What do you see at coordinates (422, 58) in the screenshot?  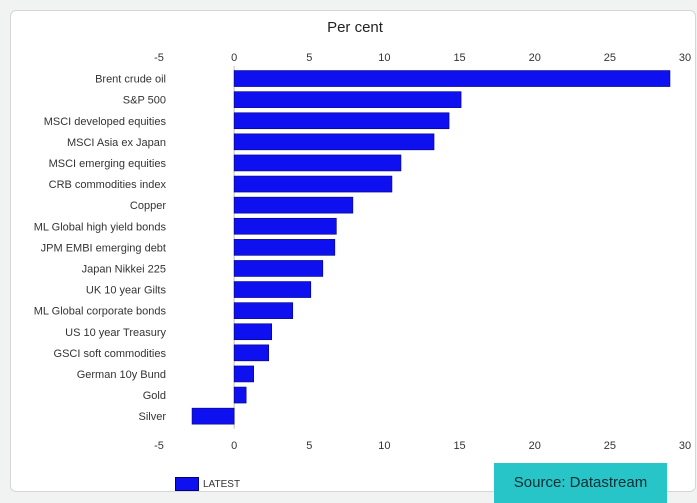 I see `top-axis-ticks: -5 0 5 10 15 20 25 30` at bounding box center [422, 58].